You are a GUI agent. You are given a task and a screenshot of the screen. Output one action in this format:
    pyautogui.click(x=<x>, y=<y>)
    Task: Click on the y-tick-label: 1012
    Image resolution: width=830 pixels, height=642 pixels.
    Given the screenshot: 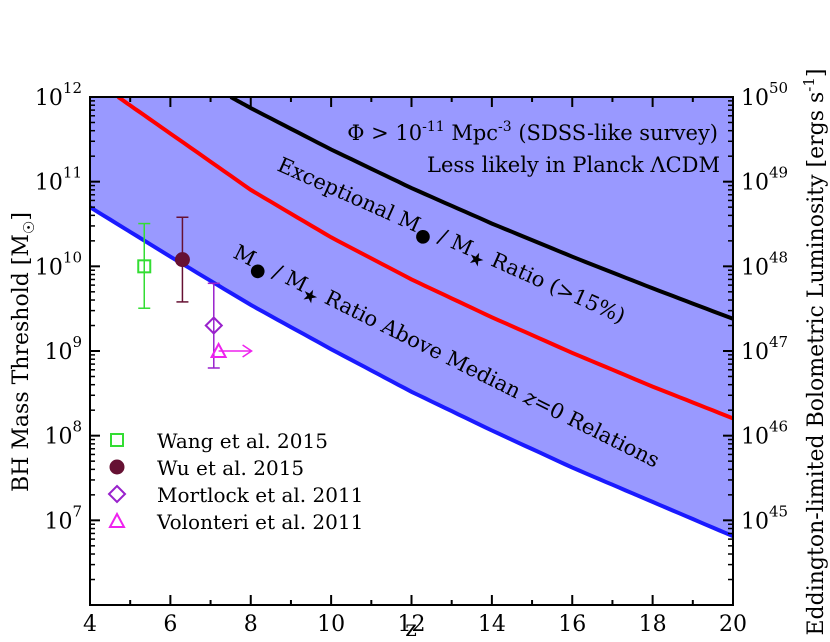 What is the action you would take?
    pyautogui.click(x=58, y=95)
    